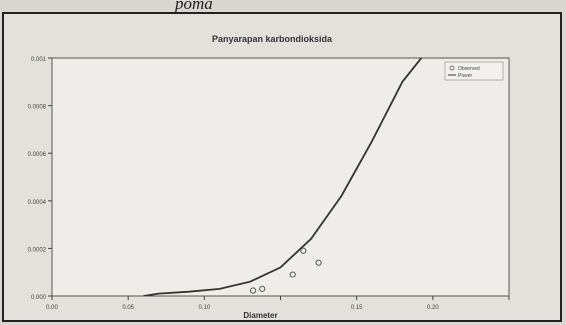 The height and width of the screenshot is (325, 566). Describe the element at coordinates (452, 68) in the screenshot. I see `legend-marker-observed` at that location.